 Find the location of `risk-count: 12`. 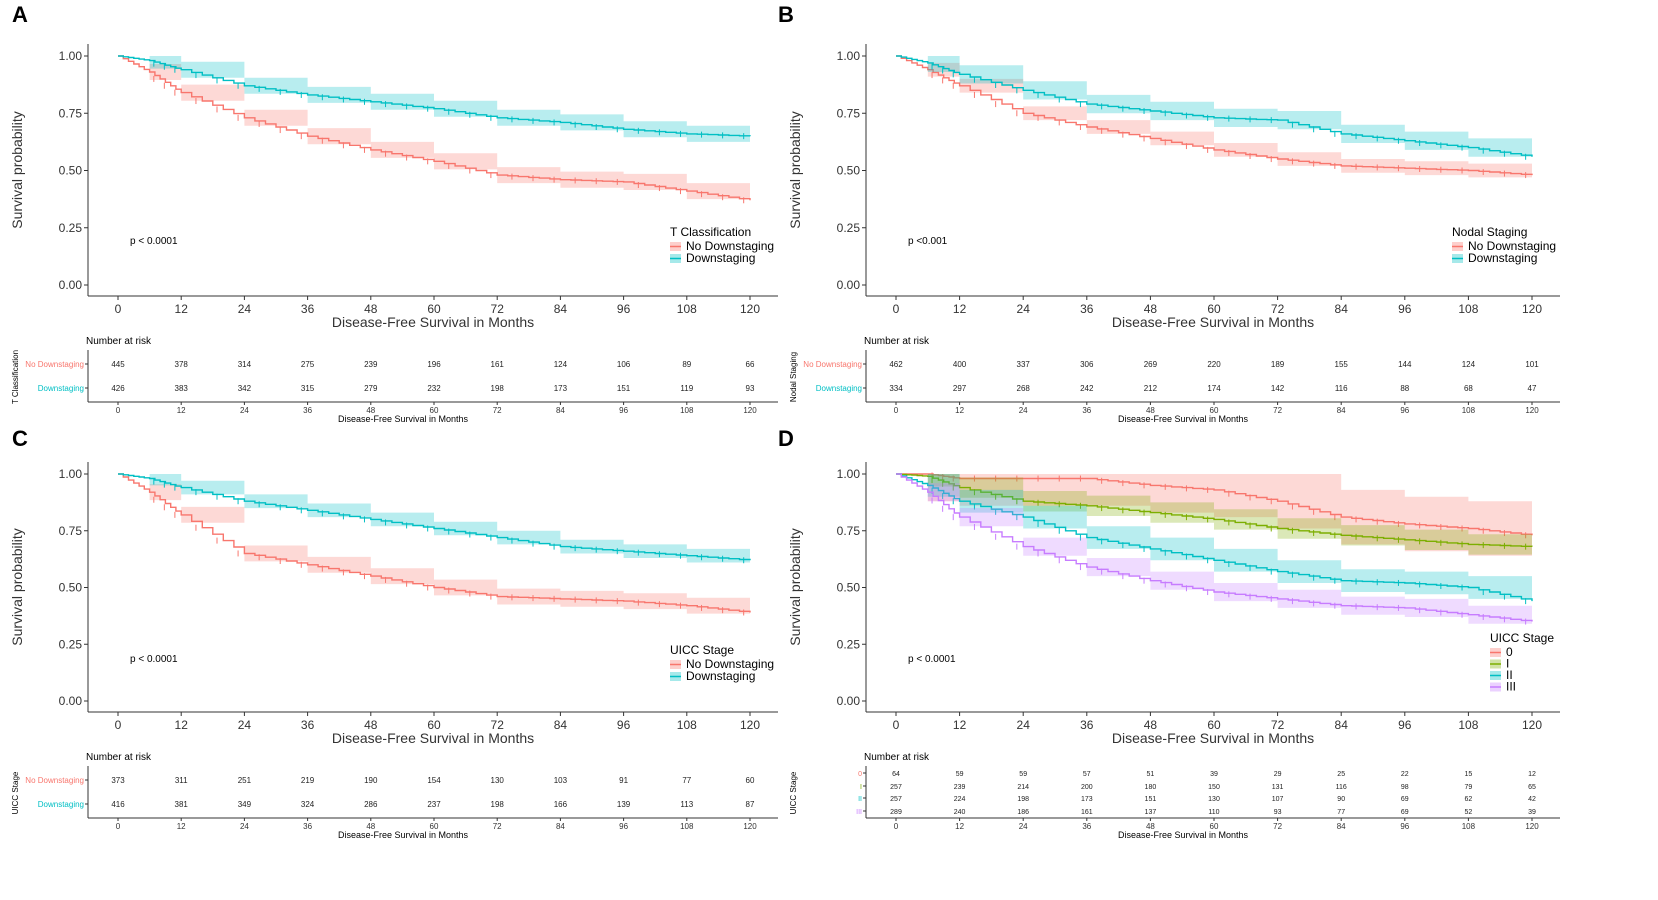

risk-count: 12 is located at coordinates (1532, 774).